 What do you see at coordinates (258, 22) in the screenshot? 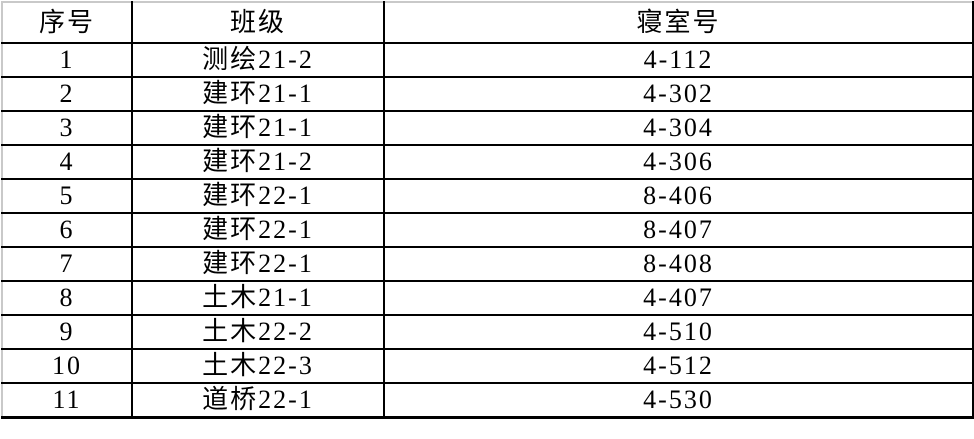
I see `column-header-class: 班级` at bounding box center [258, 22].